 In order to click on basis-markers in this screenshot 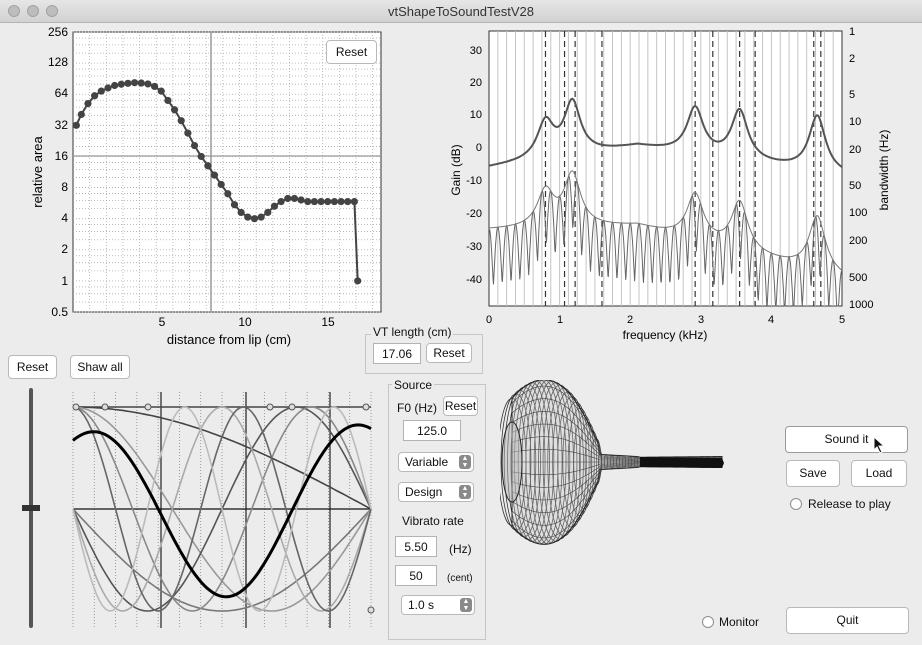, I will do `click(223, 508)`.